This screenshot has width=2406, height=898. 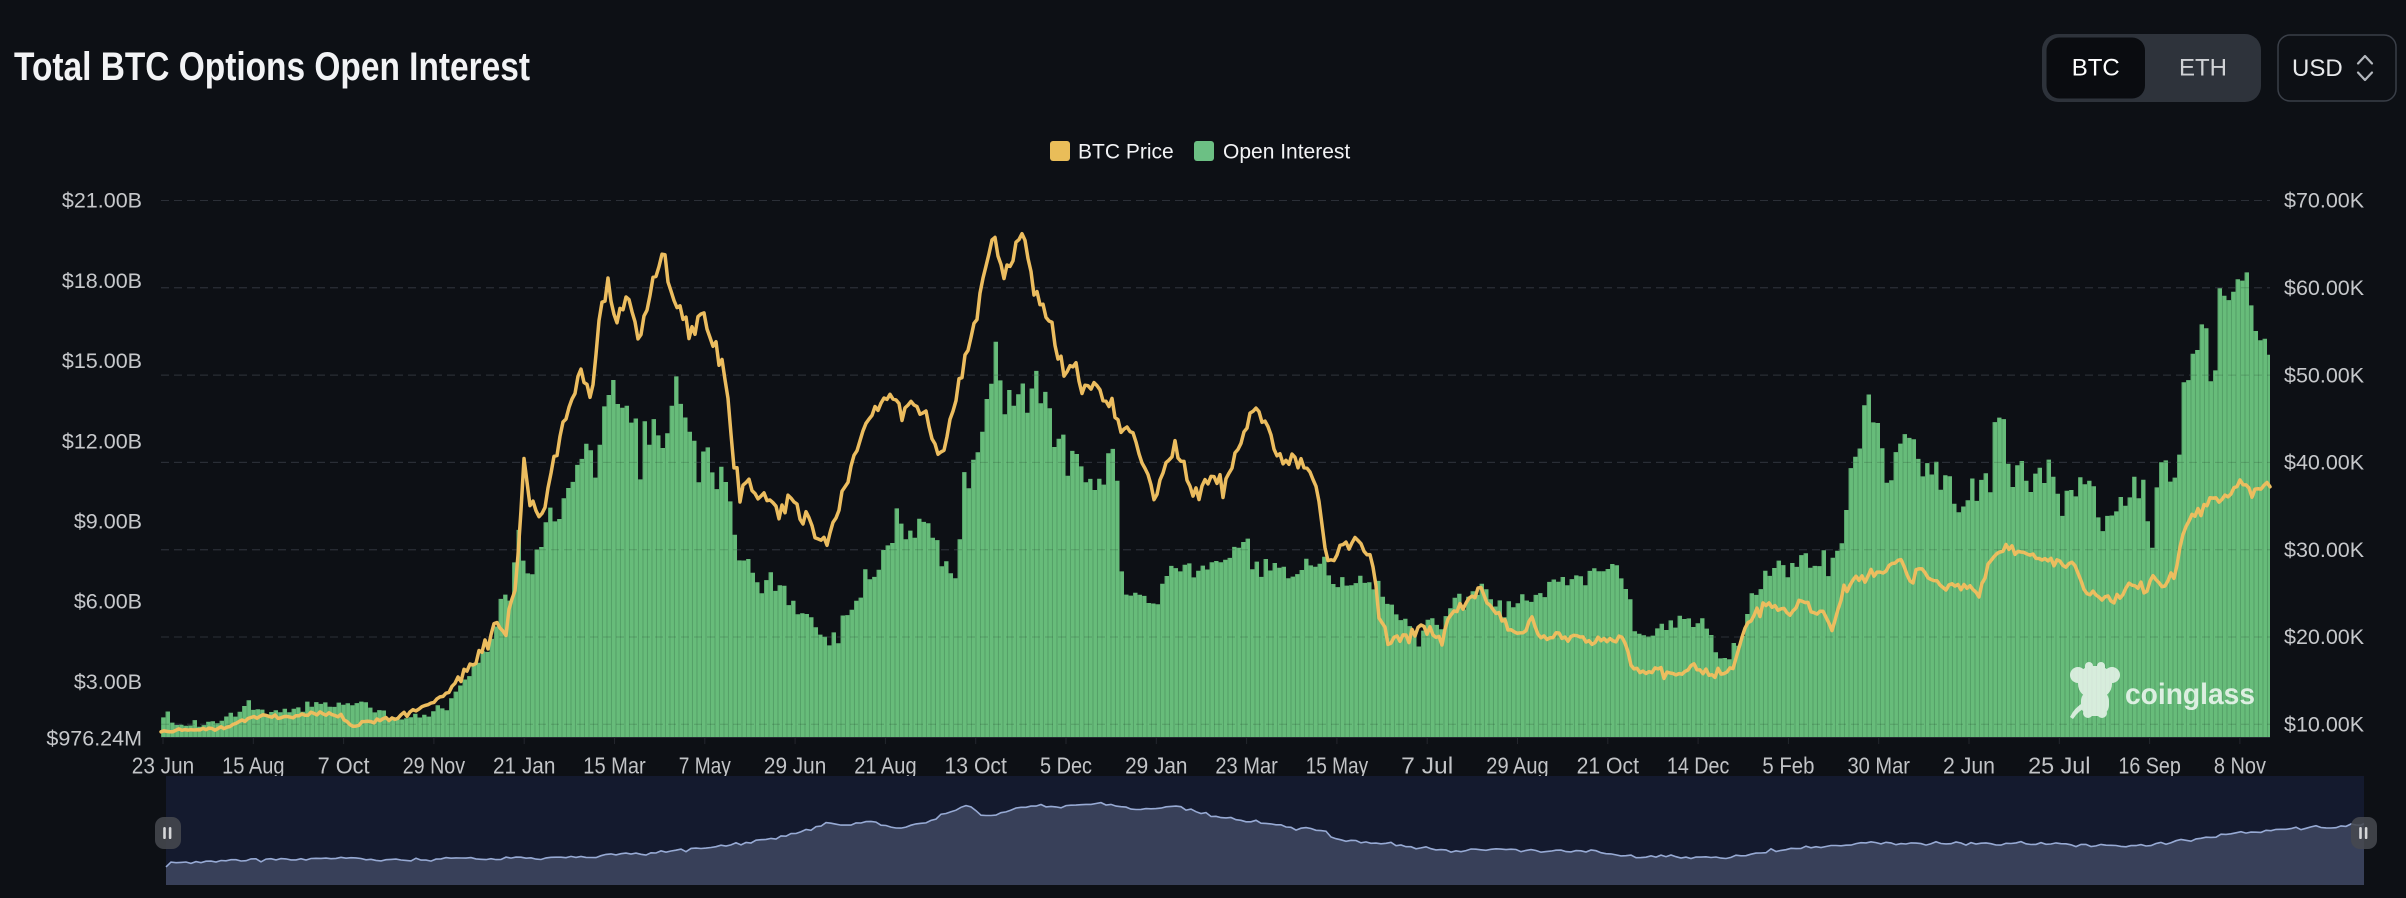 I want to click on svg-text: 29 Nov, so click(x=434, y=766).